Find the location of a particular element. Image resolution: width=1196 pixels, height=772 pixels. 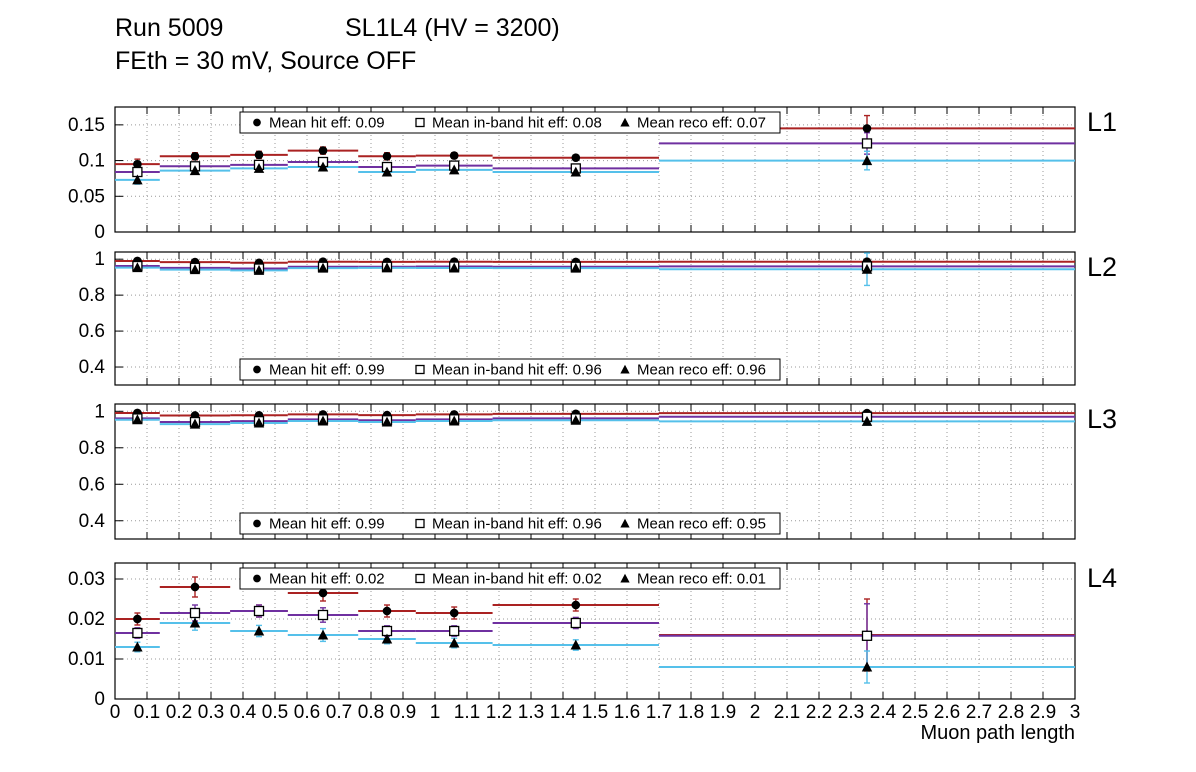

x-tick-label: 1.9 is located at coordinates (723, 712).